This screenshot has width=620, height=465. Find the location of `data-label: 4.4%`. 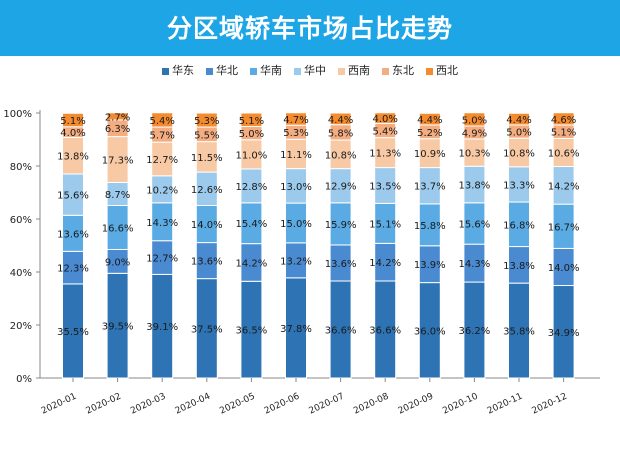

data-label: 4.4% is located at coordinates (518, 120).